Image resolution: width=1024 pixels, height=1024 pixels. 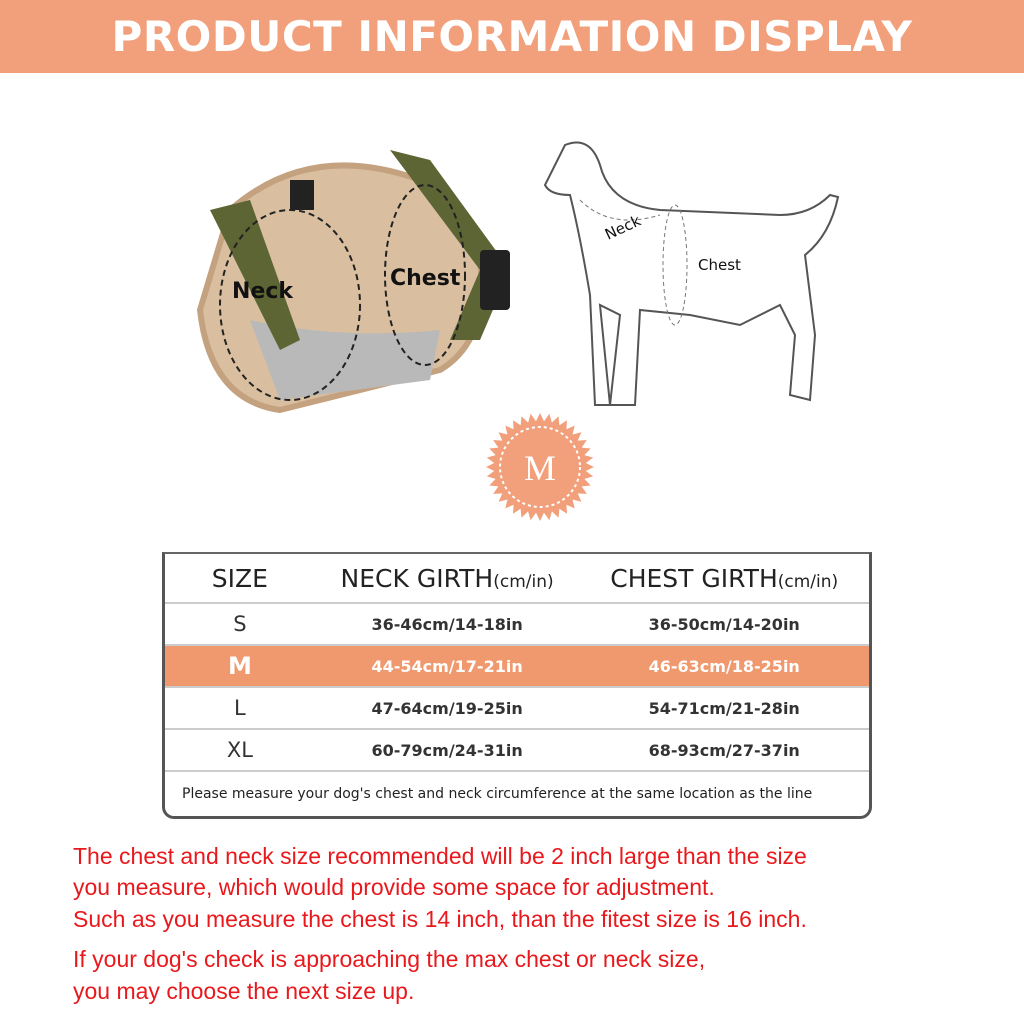 What do you see at coordinates (240, 708) in the screenshot?
I see `size-cell: L` at bounding box center [240, 708].